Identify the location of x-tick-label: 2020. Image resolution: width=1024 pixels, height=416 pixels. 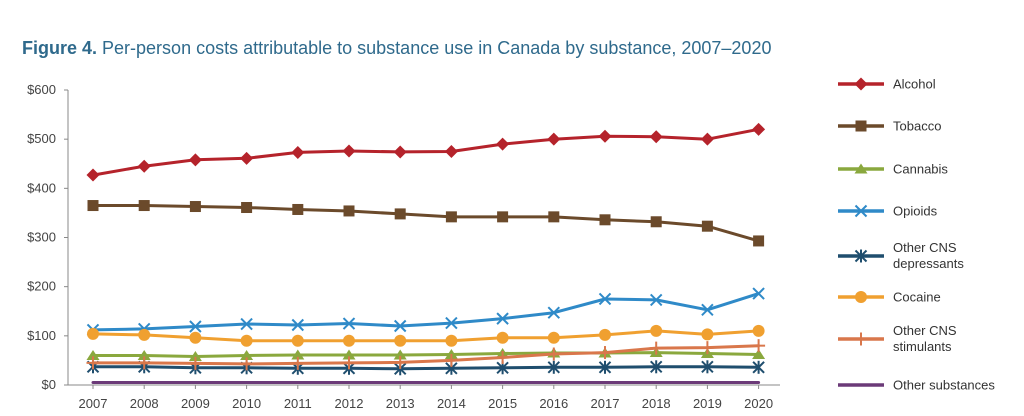
(758, 403).